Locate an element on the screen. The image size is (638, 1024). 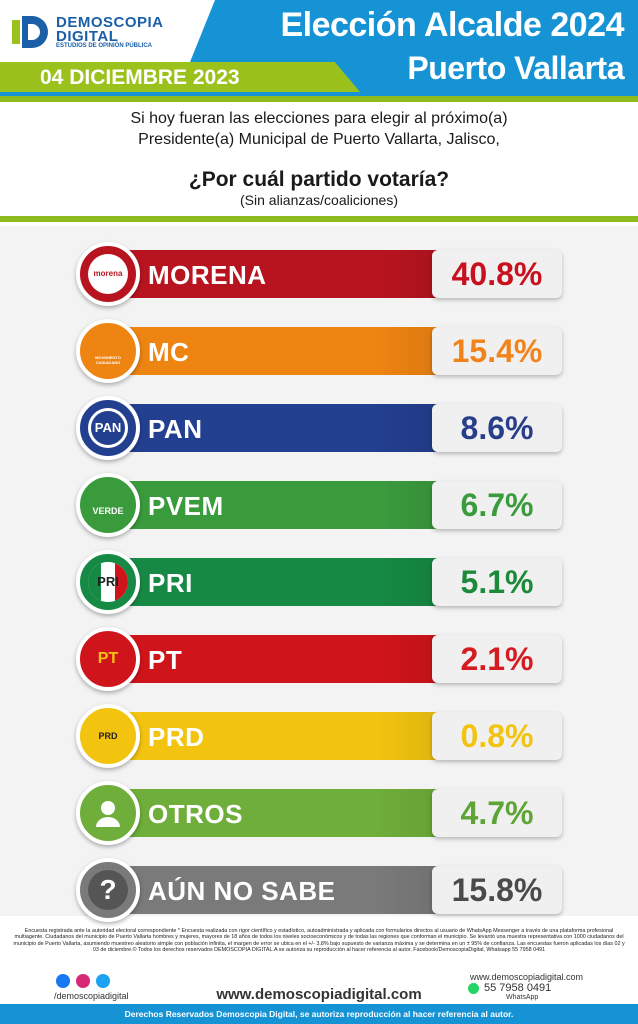
emblem-inner: MOVIMIENTO CIUDADANO is located at coordinates (108, 351).